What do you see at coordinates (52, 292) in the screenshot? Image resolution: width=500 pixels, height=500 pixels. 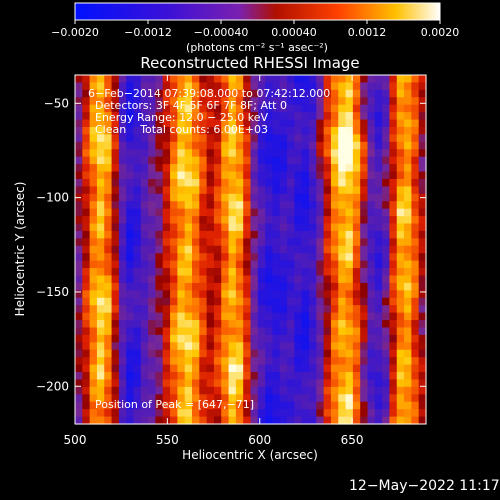 I see `y-tick-label: −150` at bounding box center [52, 292].